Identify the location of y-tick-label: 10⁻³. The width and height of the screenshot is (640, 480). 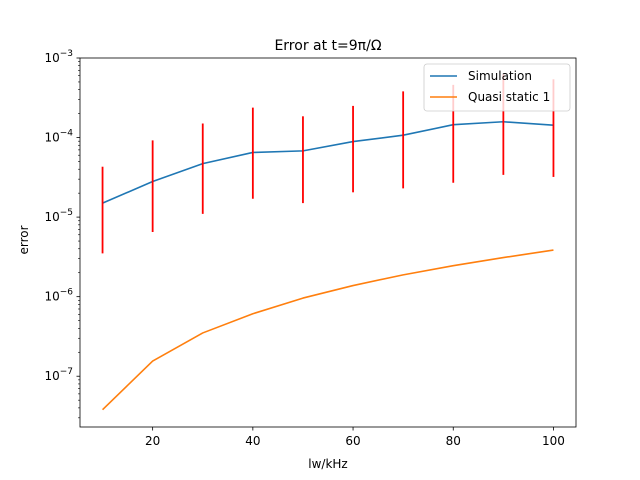
(58, 57).